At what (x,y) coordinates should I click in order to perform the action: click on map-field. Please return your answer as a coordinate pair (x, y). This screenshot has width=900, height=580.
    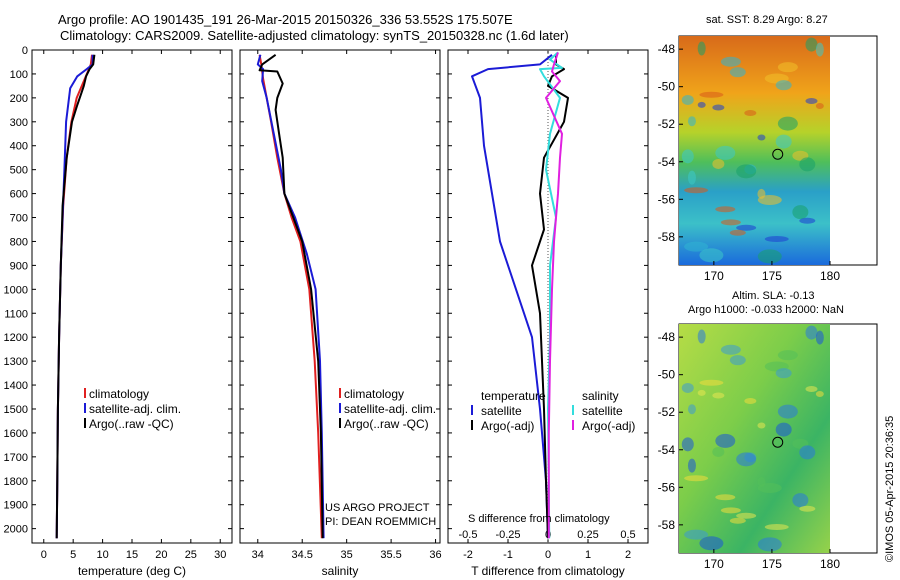
    Looking at the image, I should click on (754, 438).